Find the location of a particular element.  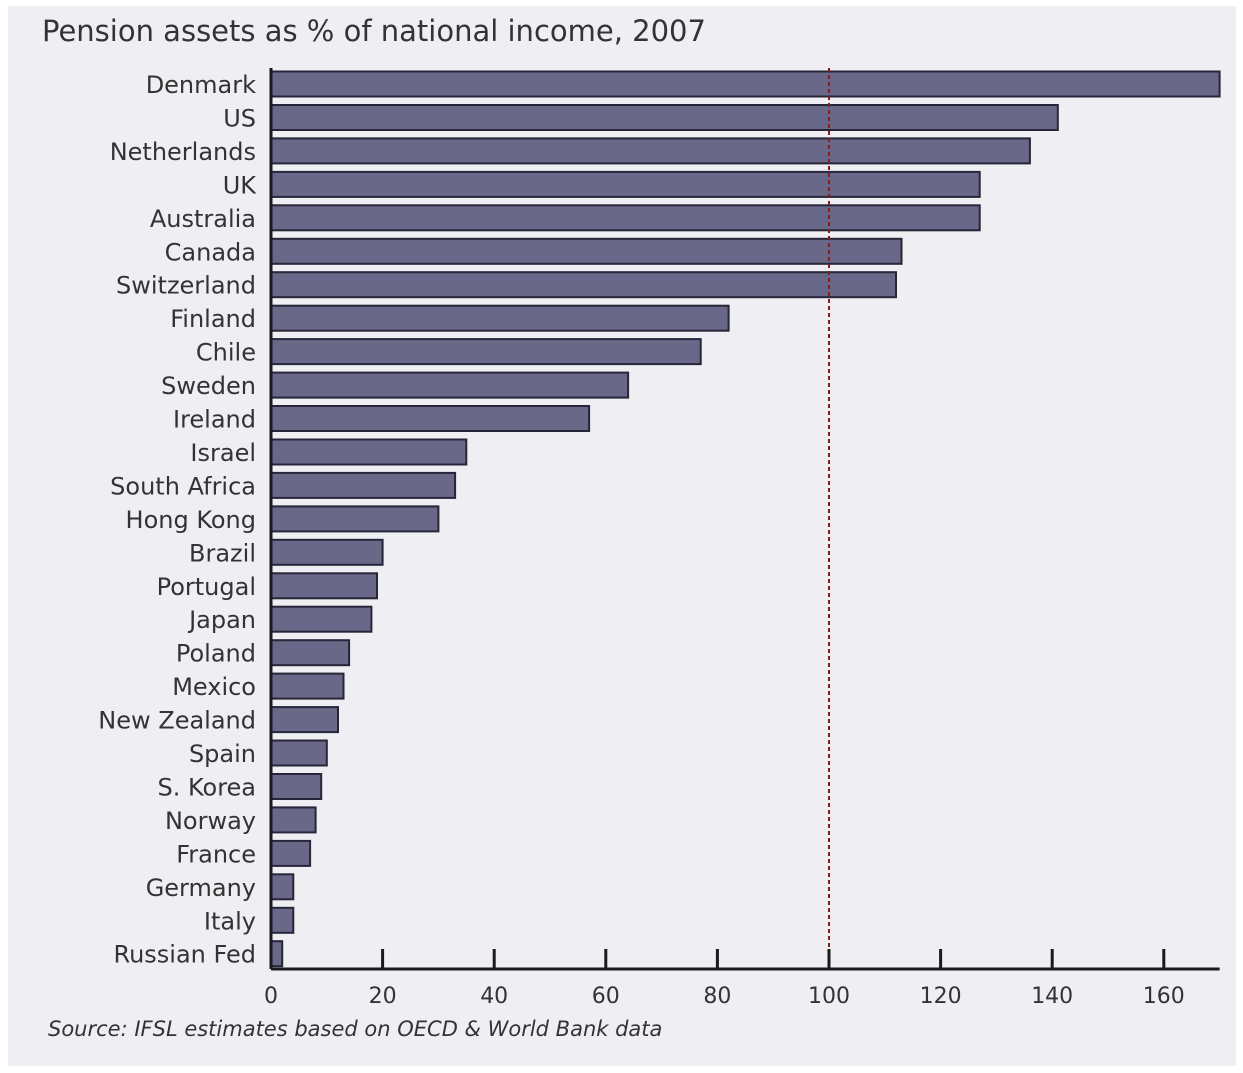

x-tick-label-160: 160 is located at coordinates (1164, 996).